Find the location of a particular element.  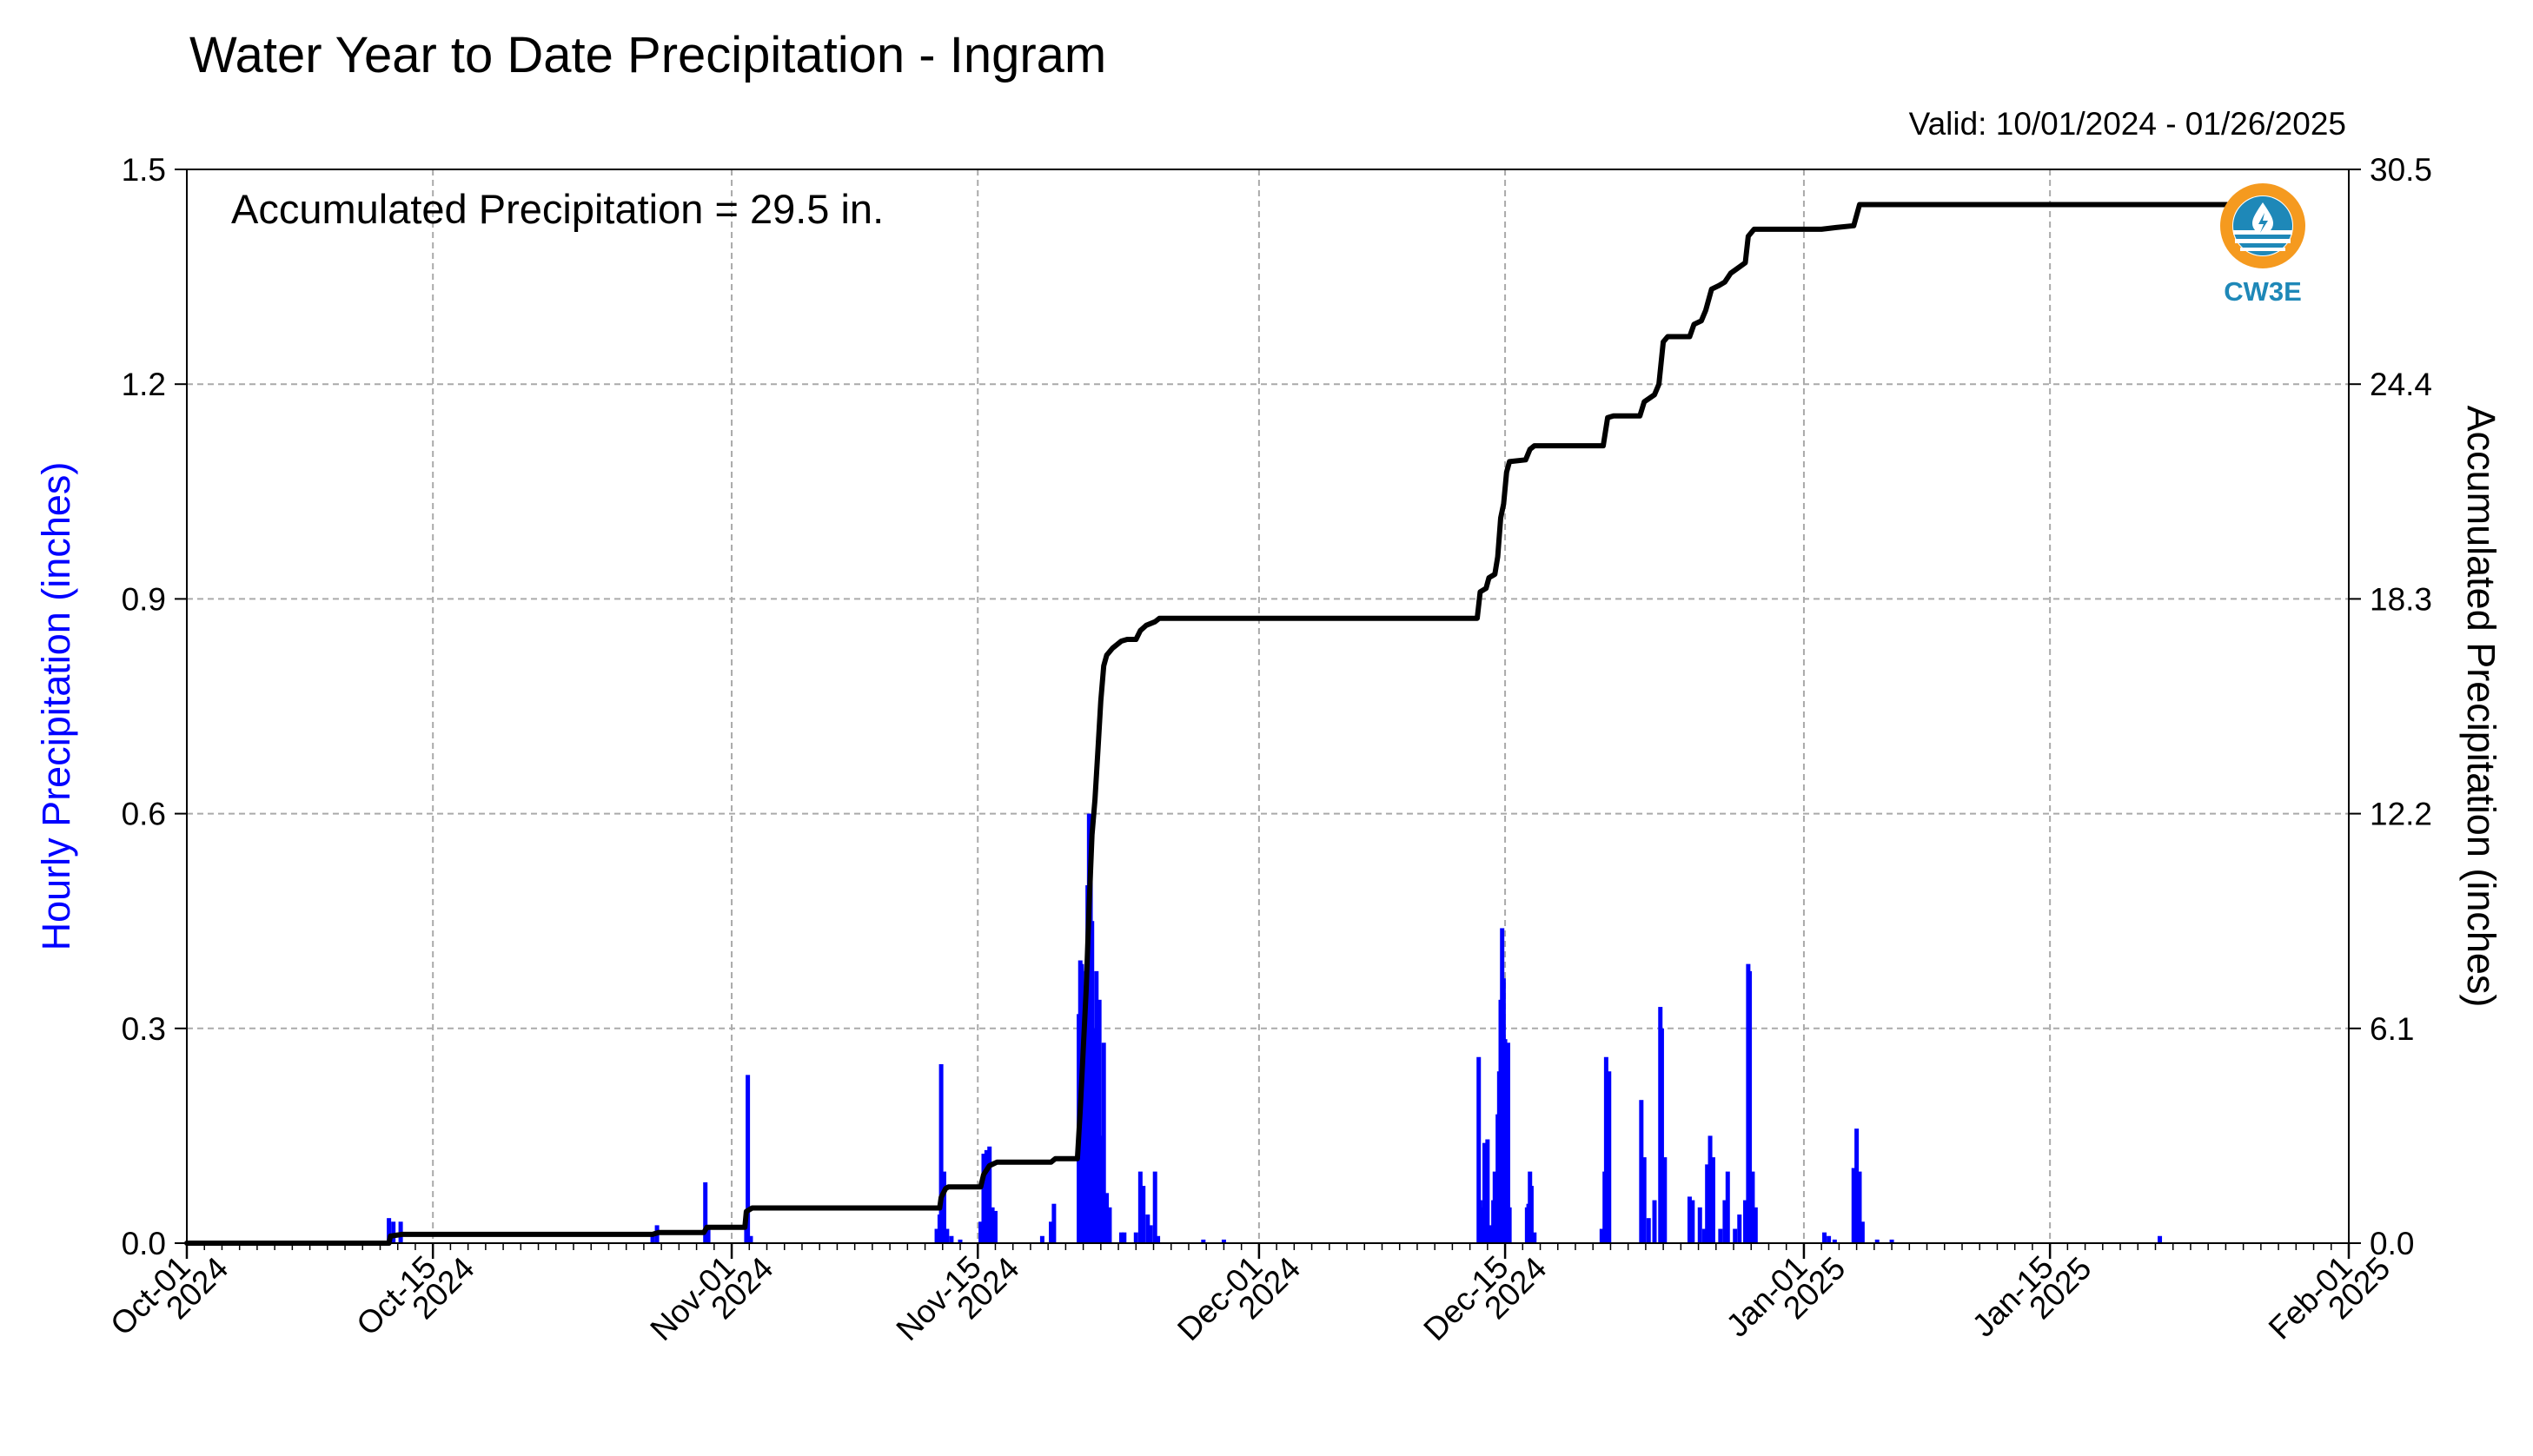

left-y-tick-label: 0.3 is located at coordinates (144, 1029).